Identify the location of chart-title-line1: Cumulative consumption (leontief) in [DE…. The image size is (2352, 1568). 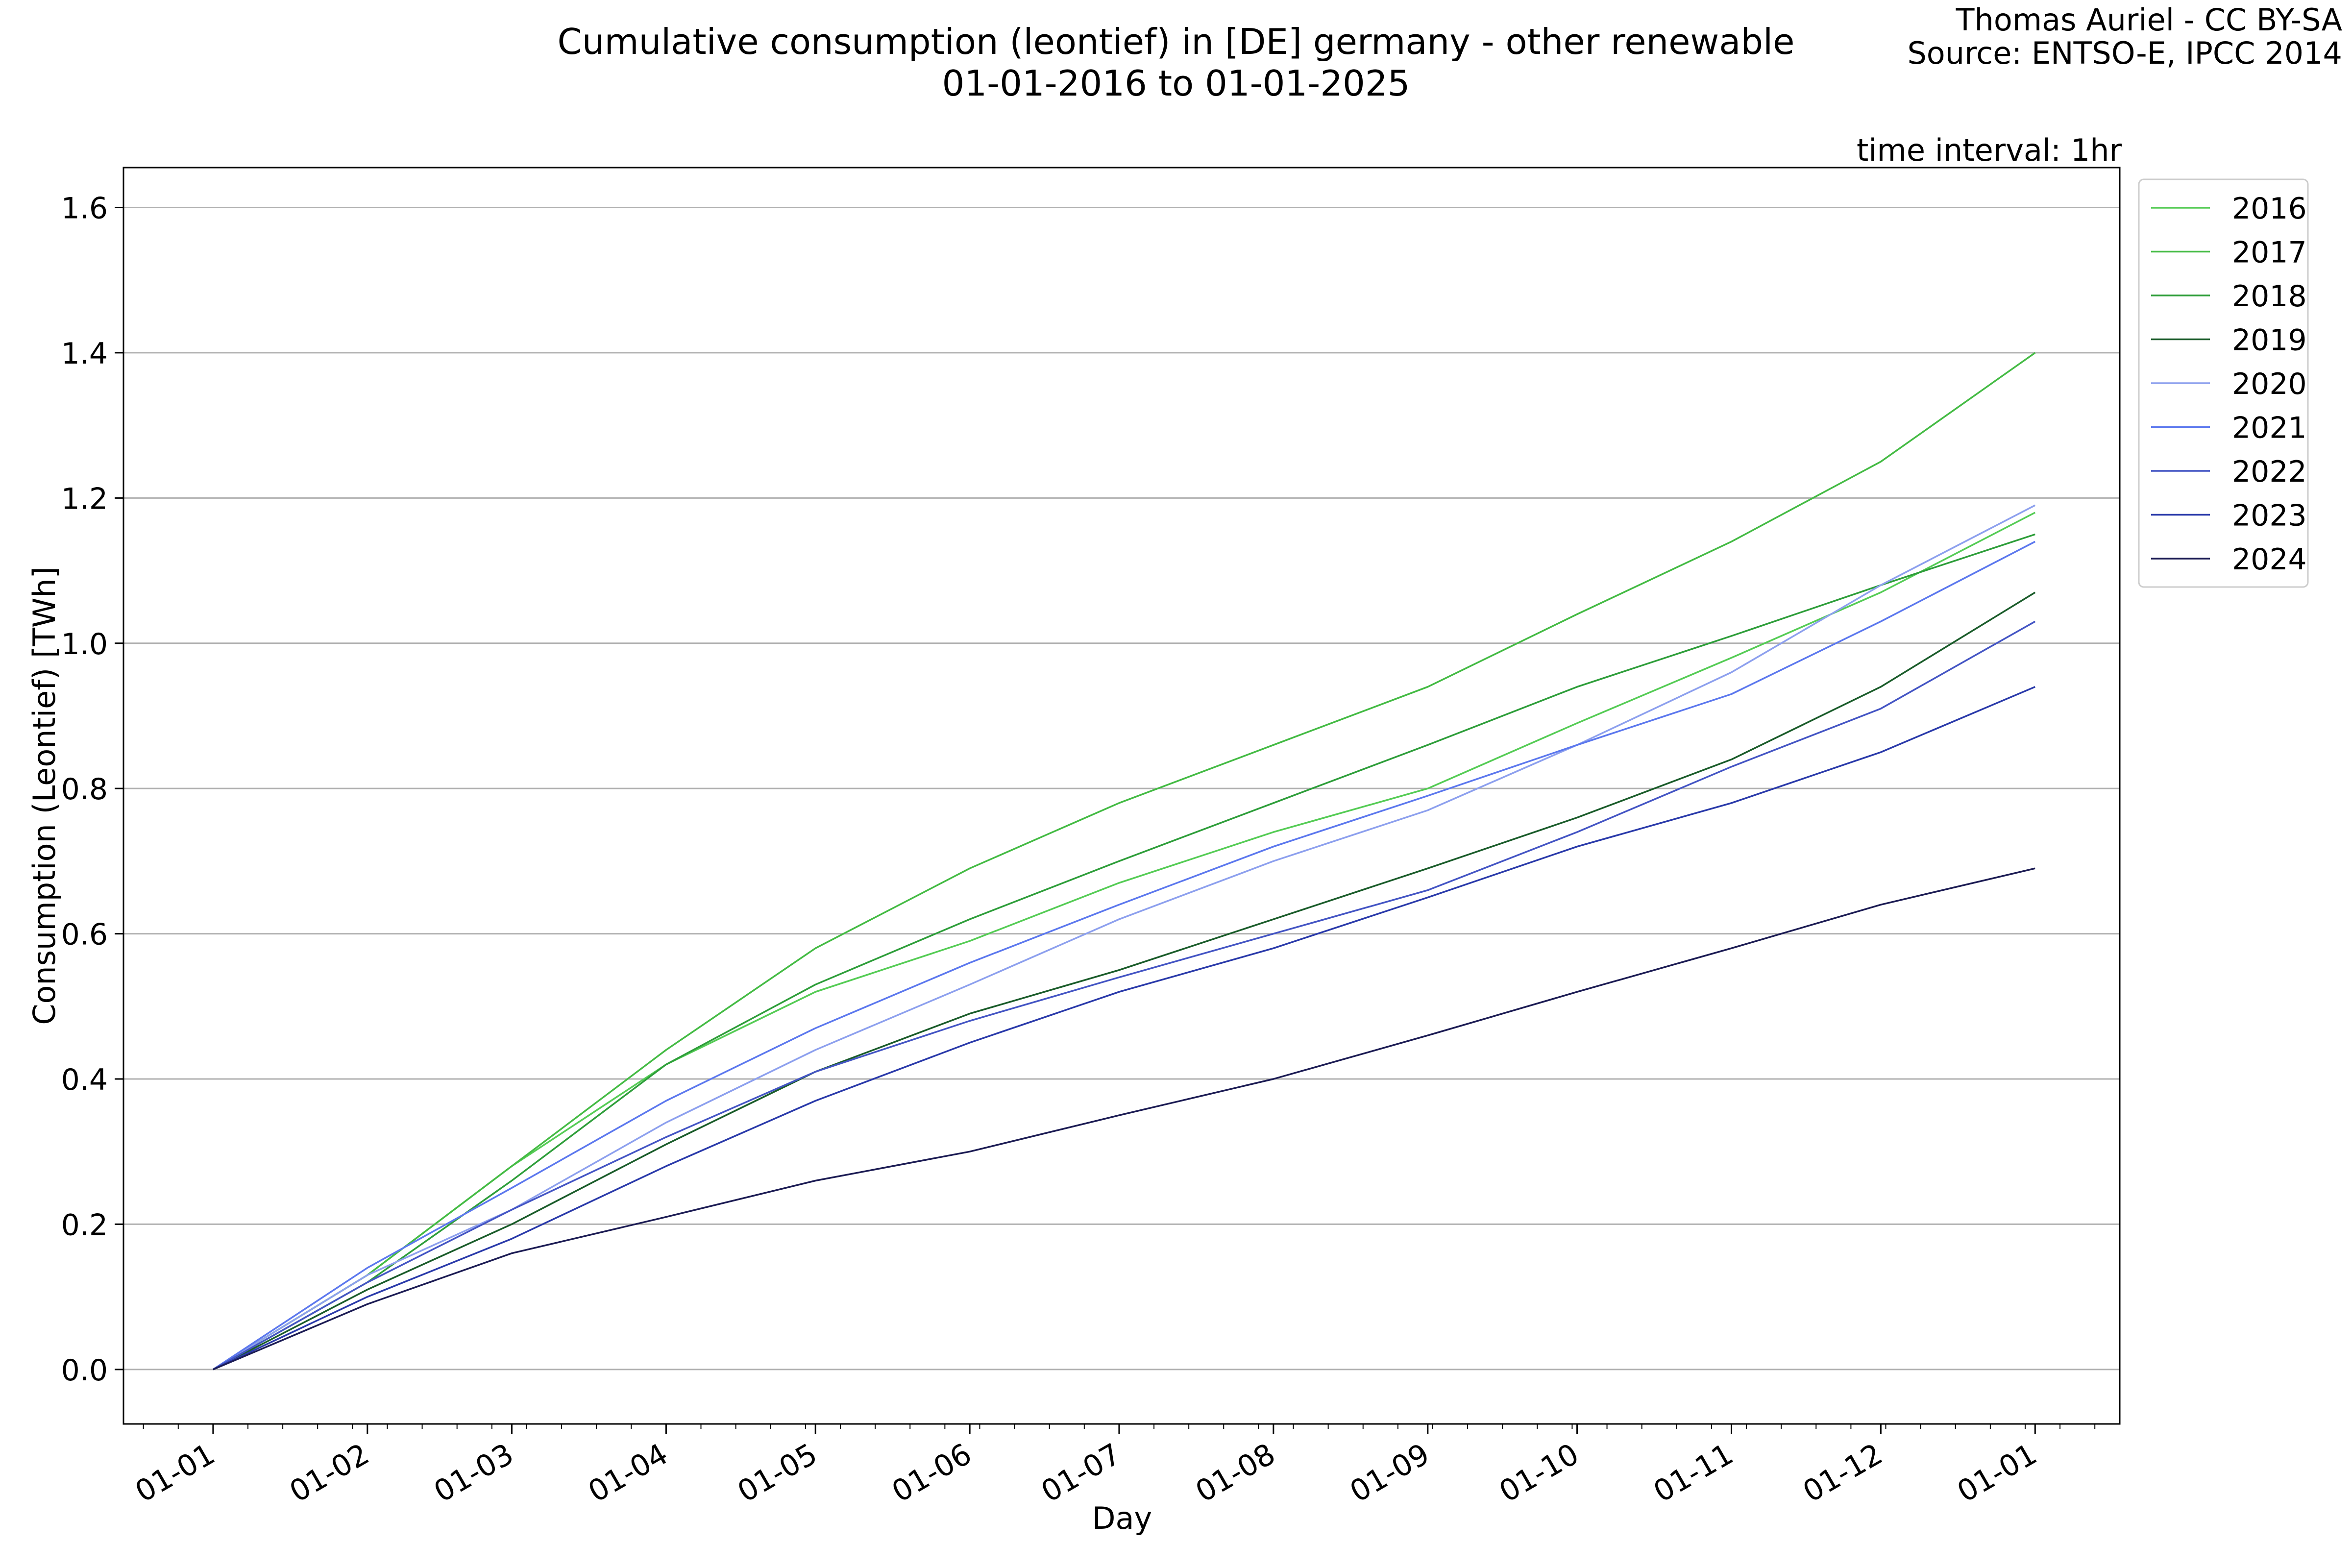
(1176, 41).